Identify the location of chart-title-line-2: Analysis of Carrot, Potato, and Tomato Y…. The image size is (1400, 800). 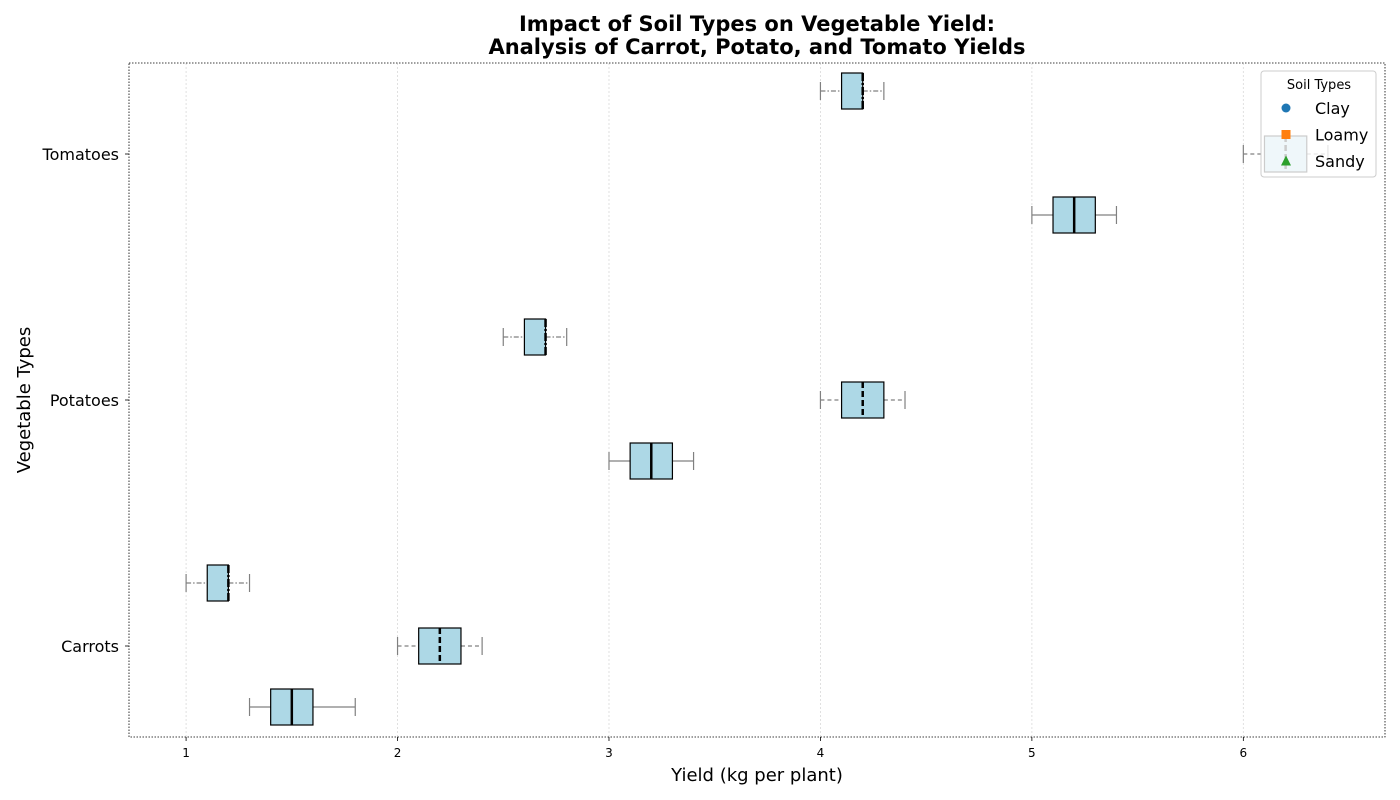
(756, 47).